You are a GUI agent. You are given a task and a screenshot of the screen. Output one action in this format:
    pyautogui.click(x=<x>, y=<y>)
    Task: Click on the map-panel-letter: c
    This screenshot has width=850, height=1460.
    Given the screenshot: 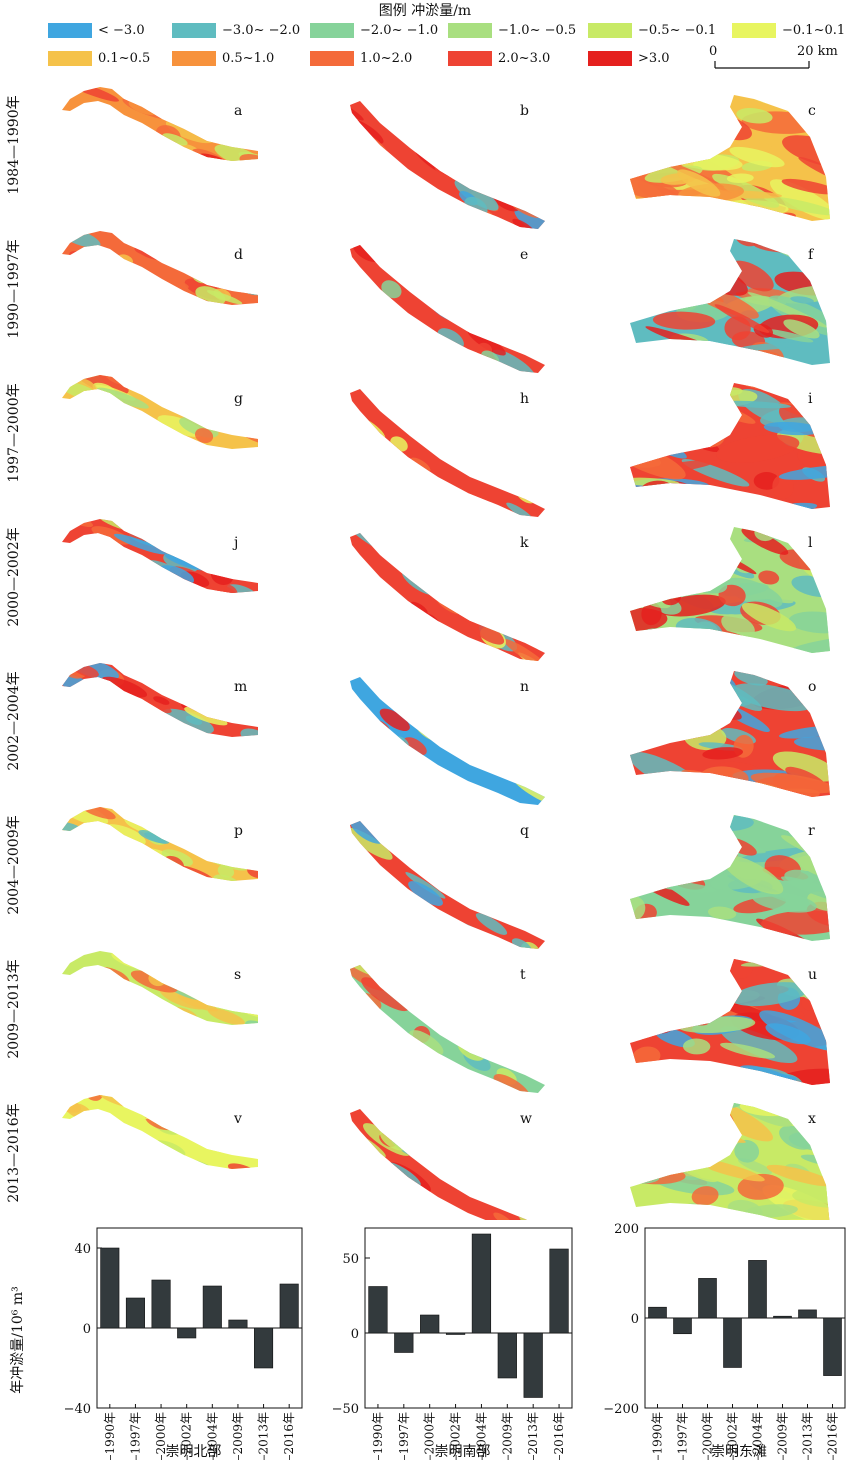 What is the action you would take?
    pyautogui.click(x=812, y=111)
    